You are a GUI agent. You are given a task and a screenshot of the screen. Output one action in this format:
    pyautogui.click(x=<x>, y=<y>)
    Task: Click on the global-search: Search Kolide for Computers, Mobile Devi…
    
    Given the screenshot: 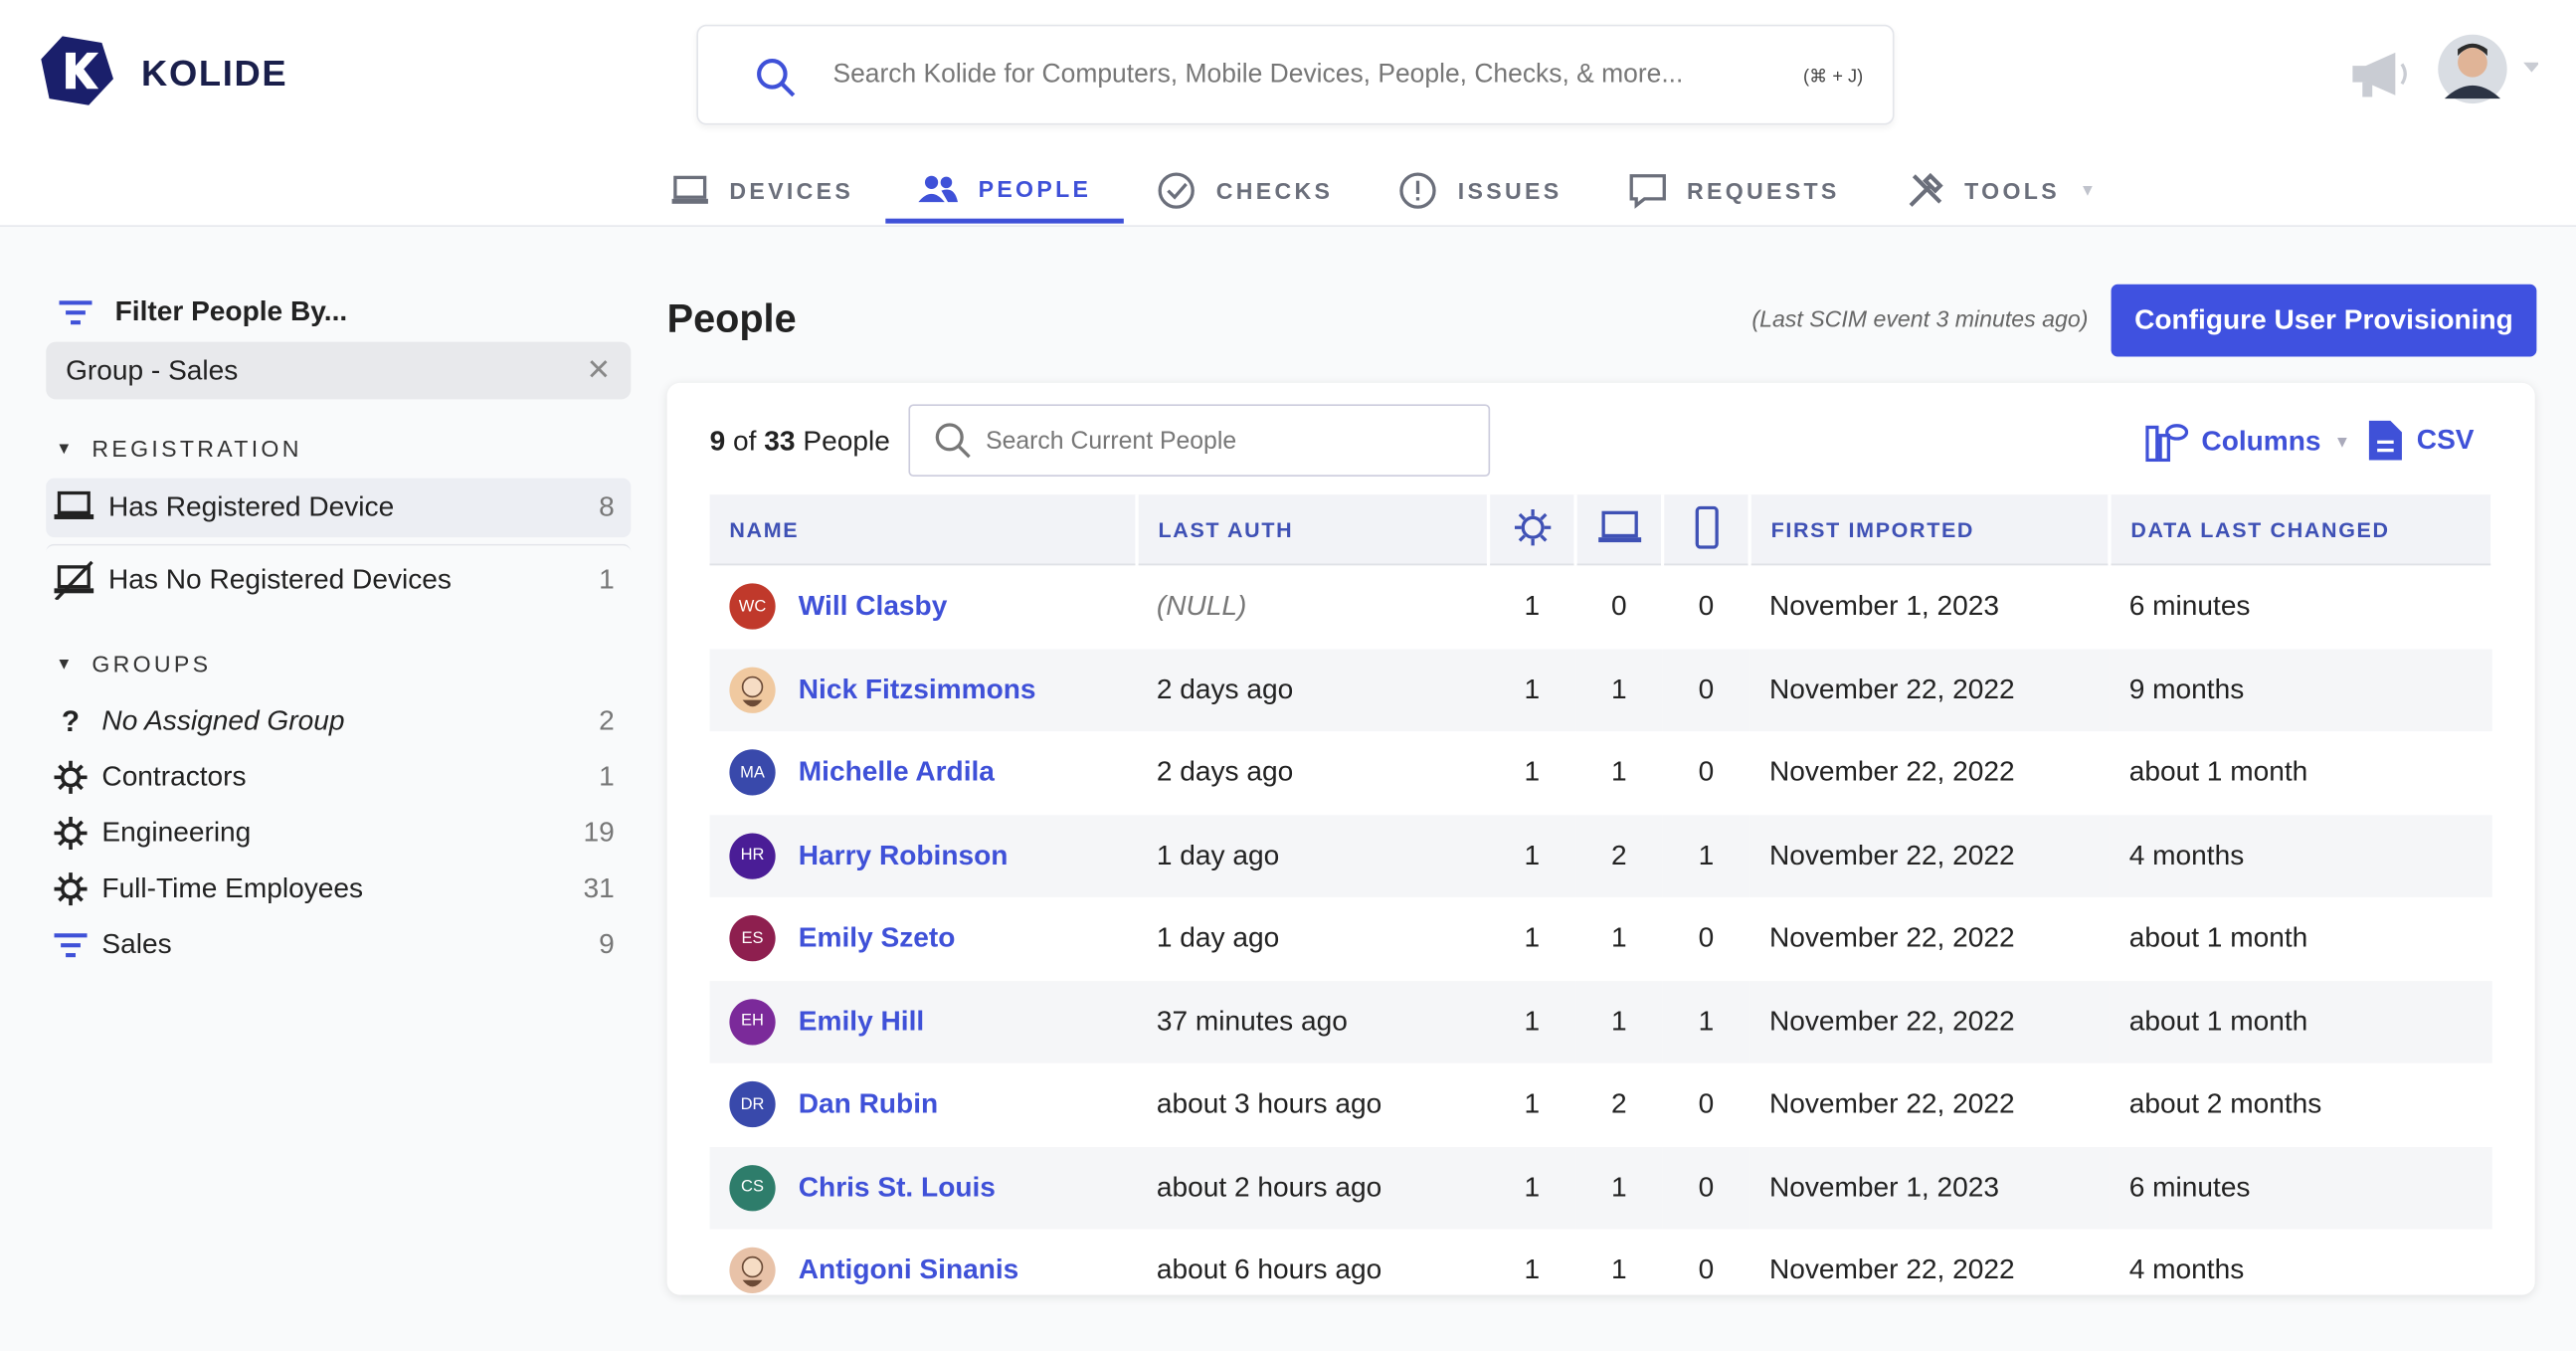 What is the action you would take?
    pyautogui.click(x=1295, y=75)
    